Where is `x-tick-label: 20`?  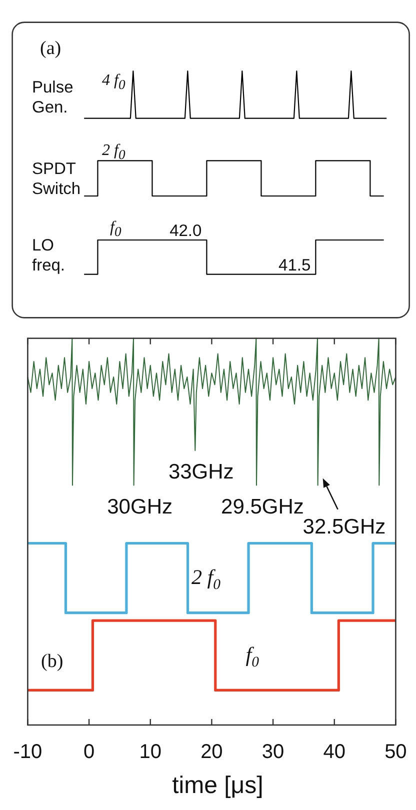 x-tick-label: 20 is located at coordinates (211, 752).